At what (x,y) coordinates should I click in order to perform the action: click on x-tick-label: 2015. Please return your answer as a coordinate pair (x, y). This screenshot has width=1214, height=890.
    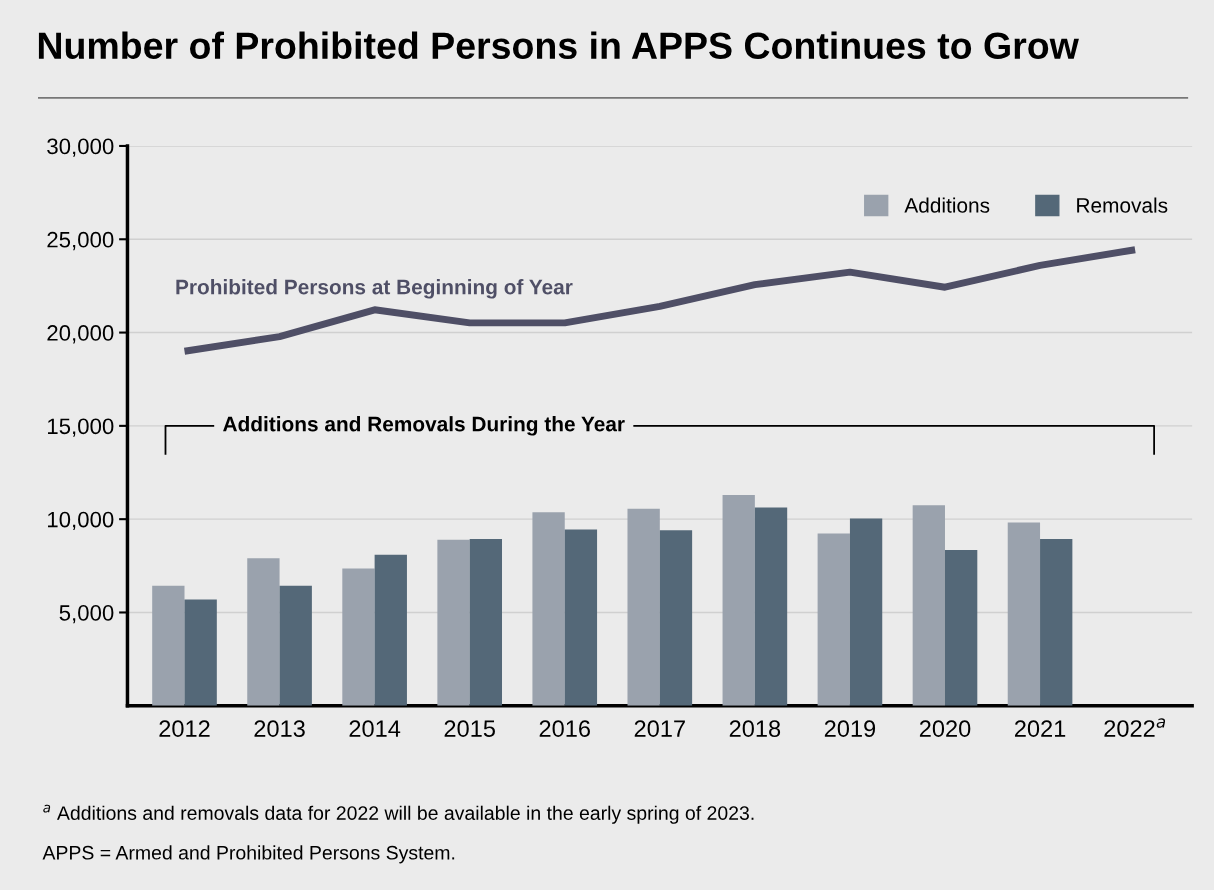
    Looking at the image, I should click on (469, 728).